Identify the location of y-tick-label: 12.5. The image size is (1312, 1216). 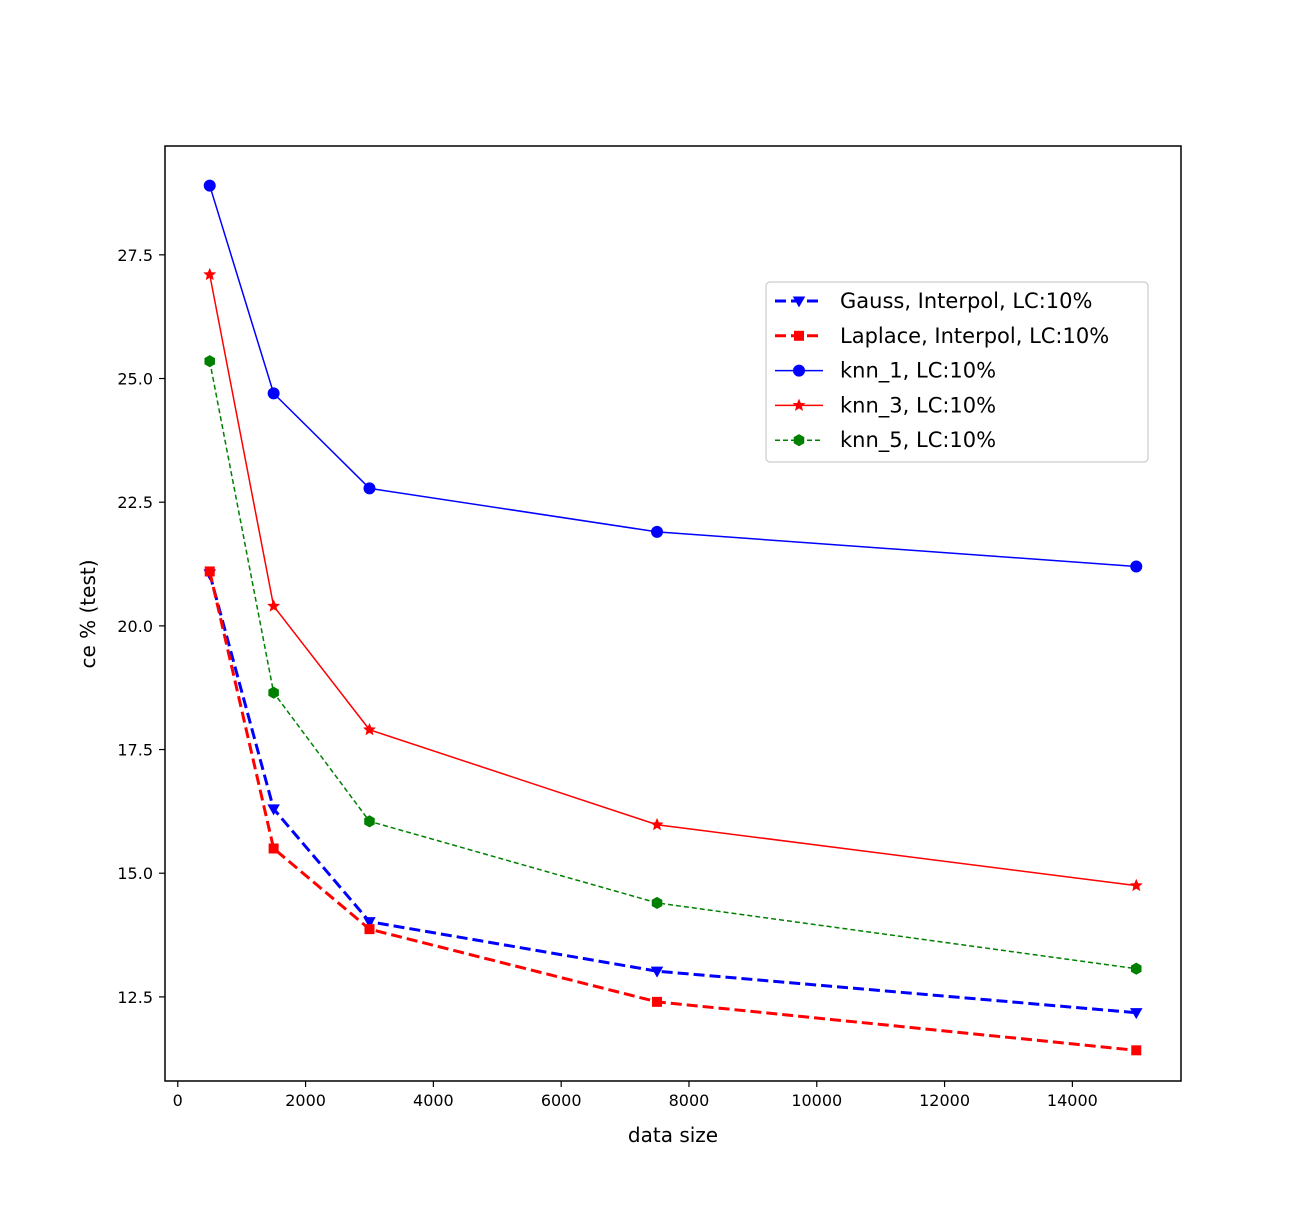
(135, 997).